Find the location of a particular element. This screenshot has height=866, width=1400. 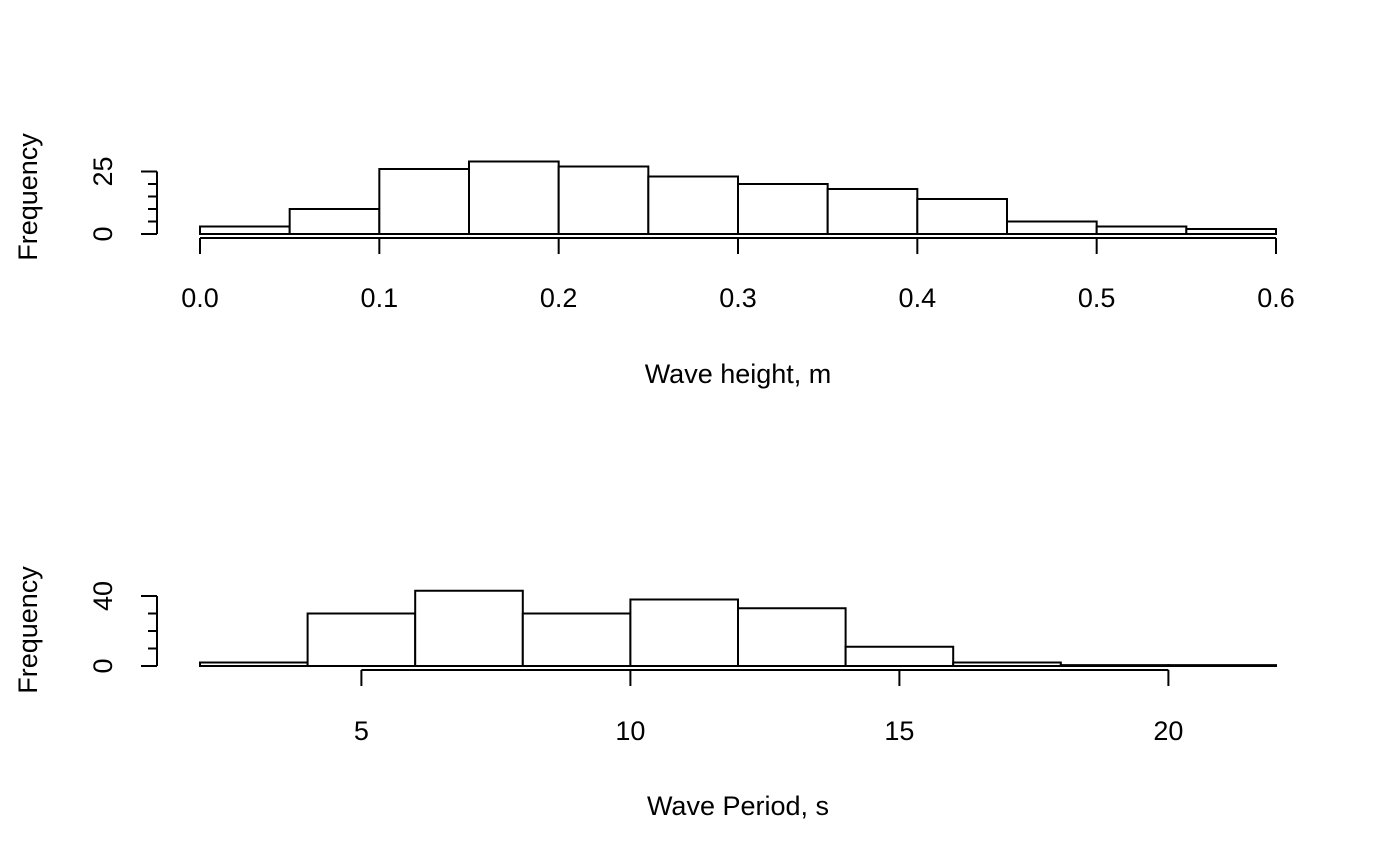

y-axis: 0 40 is located at coordinates (123, 627).